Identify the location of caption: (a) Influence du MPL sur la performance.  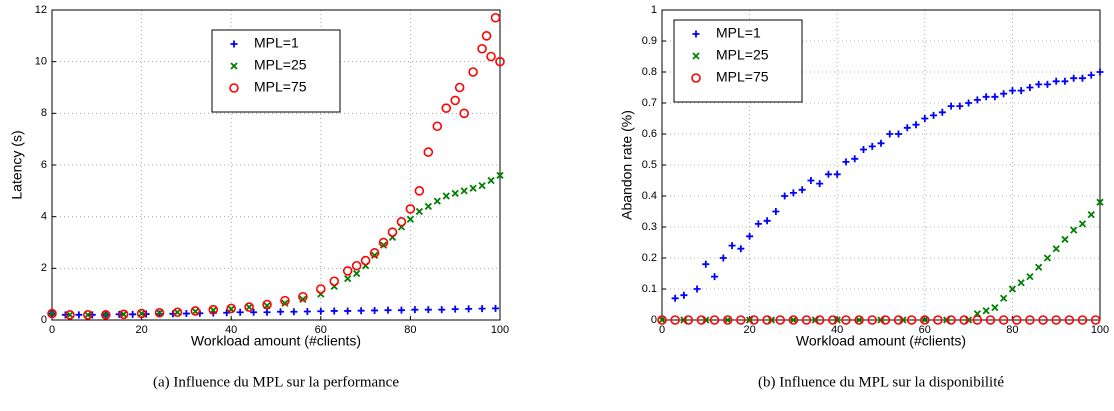
(276, 382).